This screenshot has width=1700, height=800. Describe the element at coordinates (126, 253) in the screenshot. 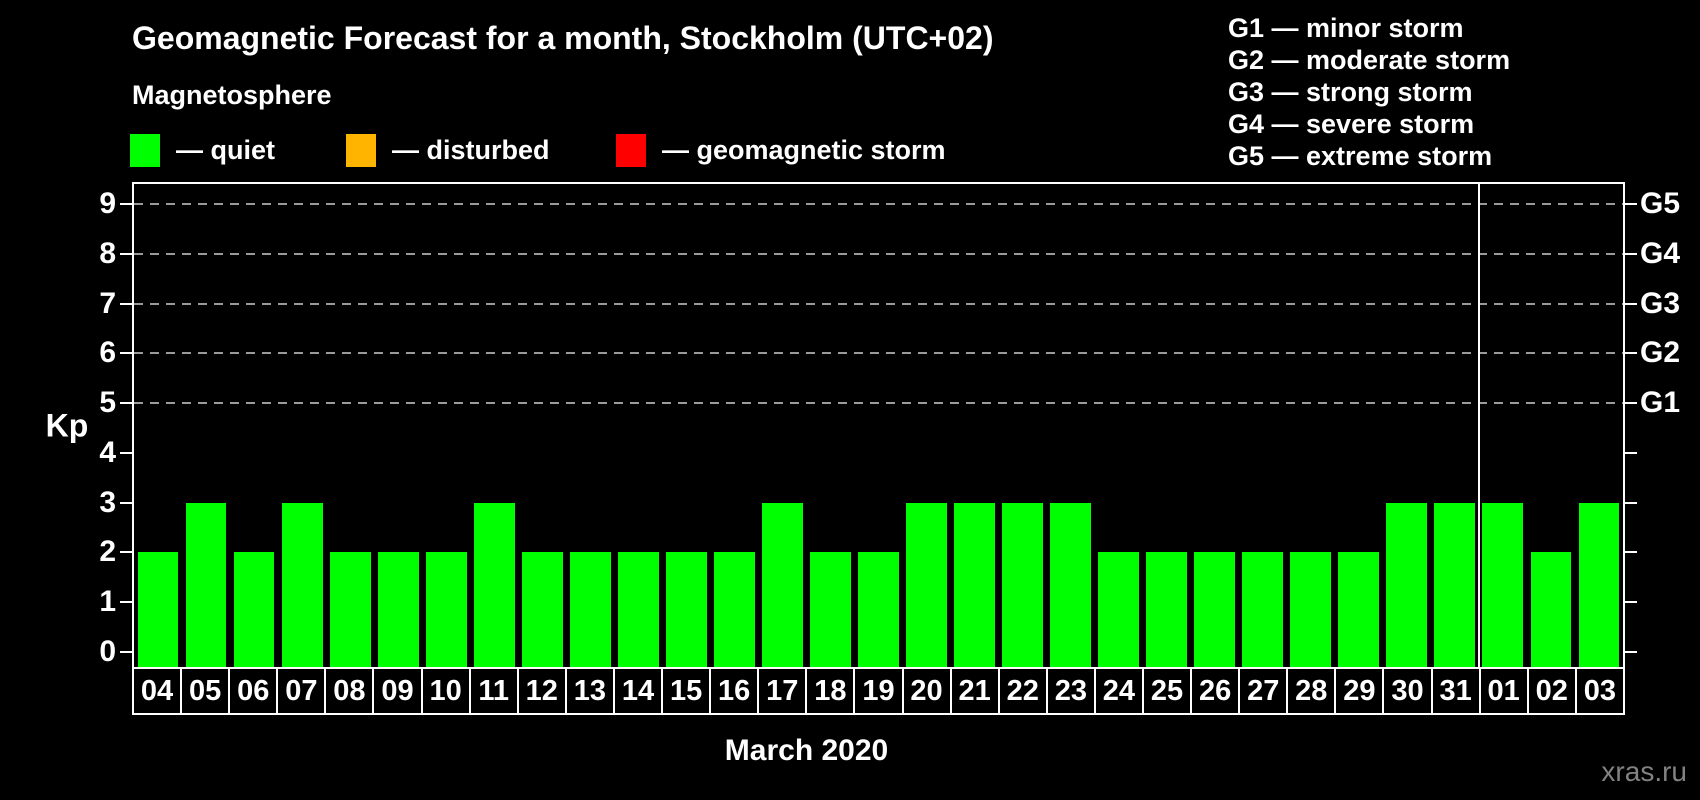

I see `left-tick-kp8` at that location.